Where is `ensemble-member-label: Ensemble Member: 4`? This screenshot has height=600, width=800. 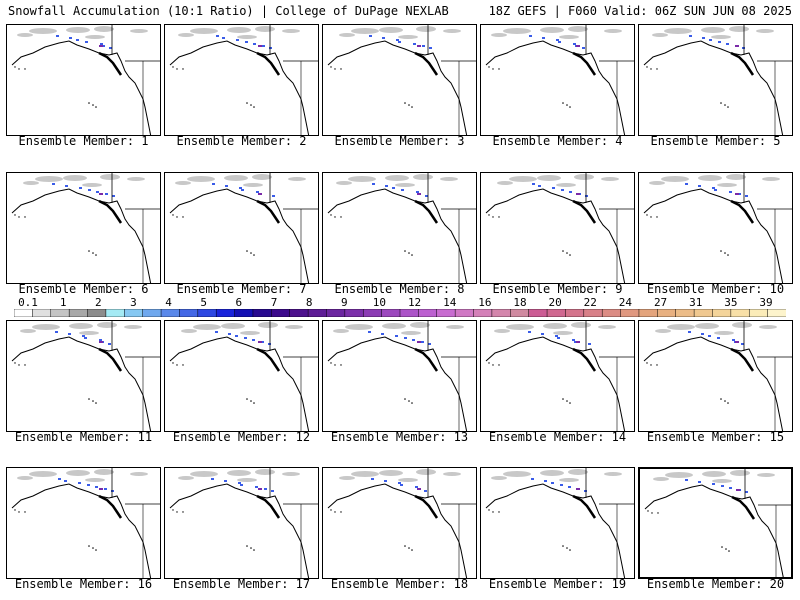
ensemble-member-label: Ensemble Member: 4 is located at coordinates (557, 141).